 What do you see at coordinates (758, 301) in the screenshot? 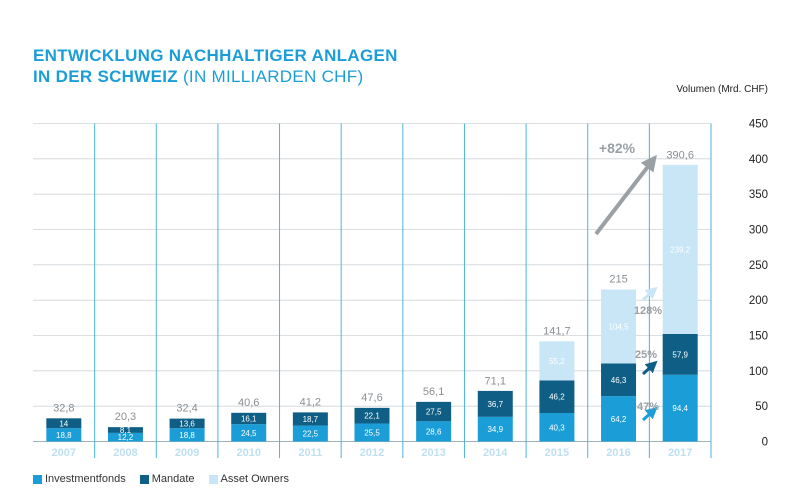
I see `y-tick-label: 200` at bounding box center [758, 301].